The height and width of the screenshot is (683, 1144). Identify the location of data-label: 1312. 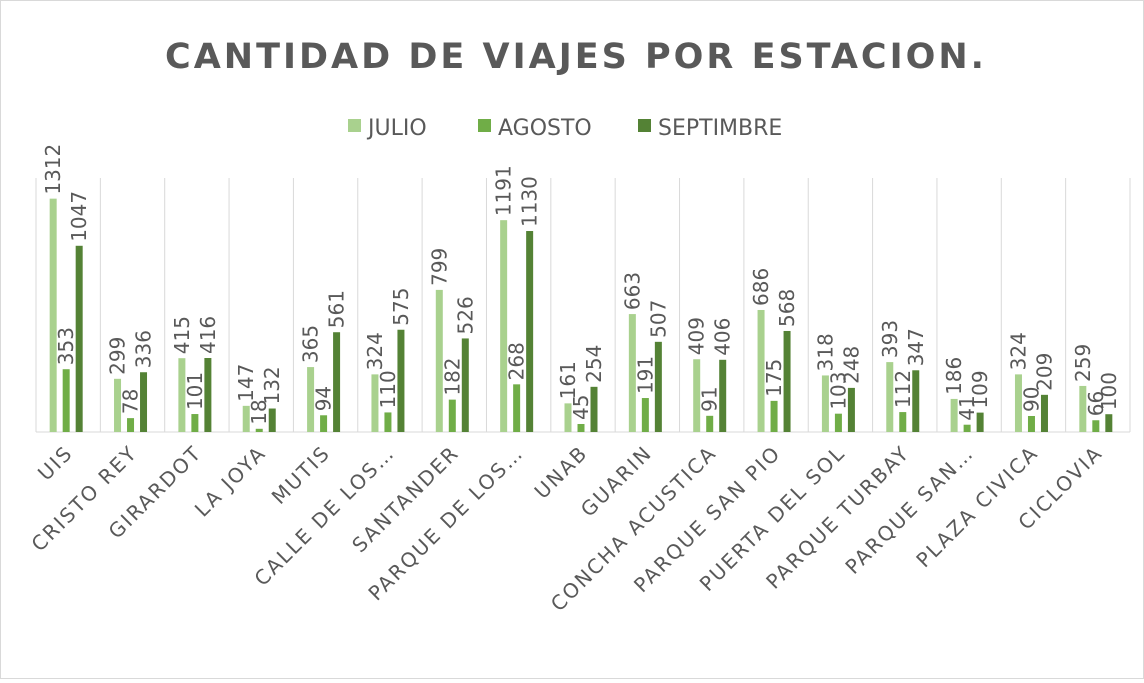
(53, 169).